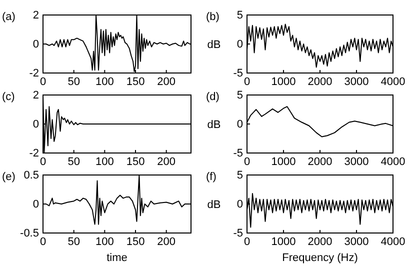 Image resolution: width=416 pixels, height=270 pixels. Describe the element at coordinates (8, 97) in the screenshot. I see `chart-title: (c)` at that location.